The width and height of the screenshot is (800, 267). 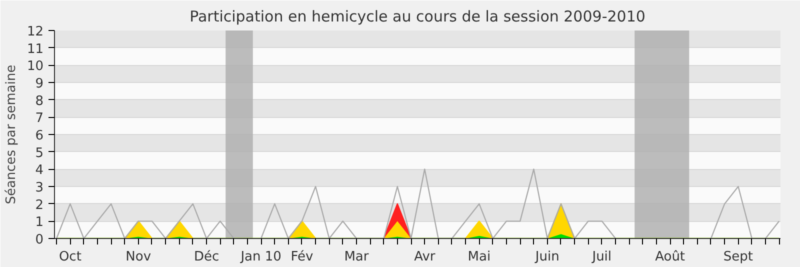 What do you see at coordinates (425, 257) in the screenshot?
I see `x-tick-label: Avr` at bounding box center [425, 257].